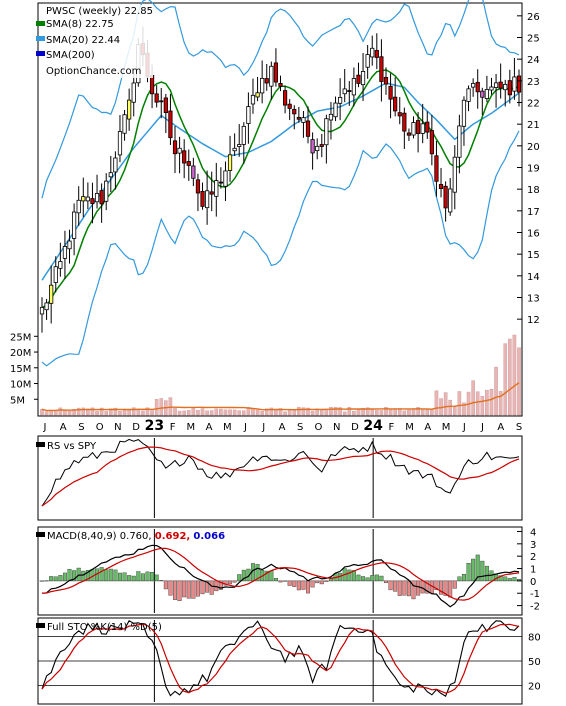 This screenshot has width=566, height=706. Describe the element at coordinates (280, 397) in the screenshot. I see `volume-average` at that location.